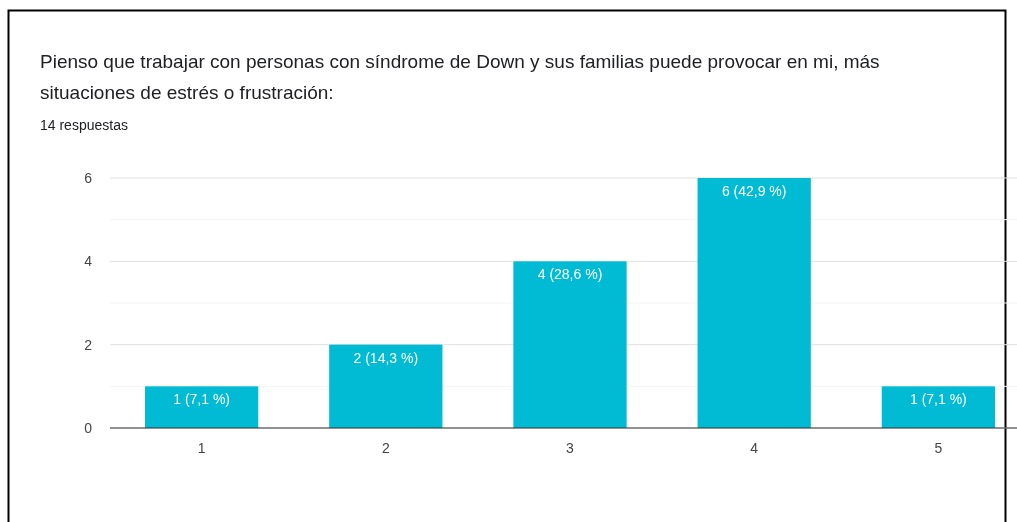  What do you see at coordinates (386, 357) in the screenshot?
I see `data-label: 2 (14,3 %)` at bounding box center [386, 357].